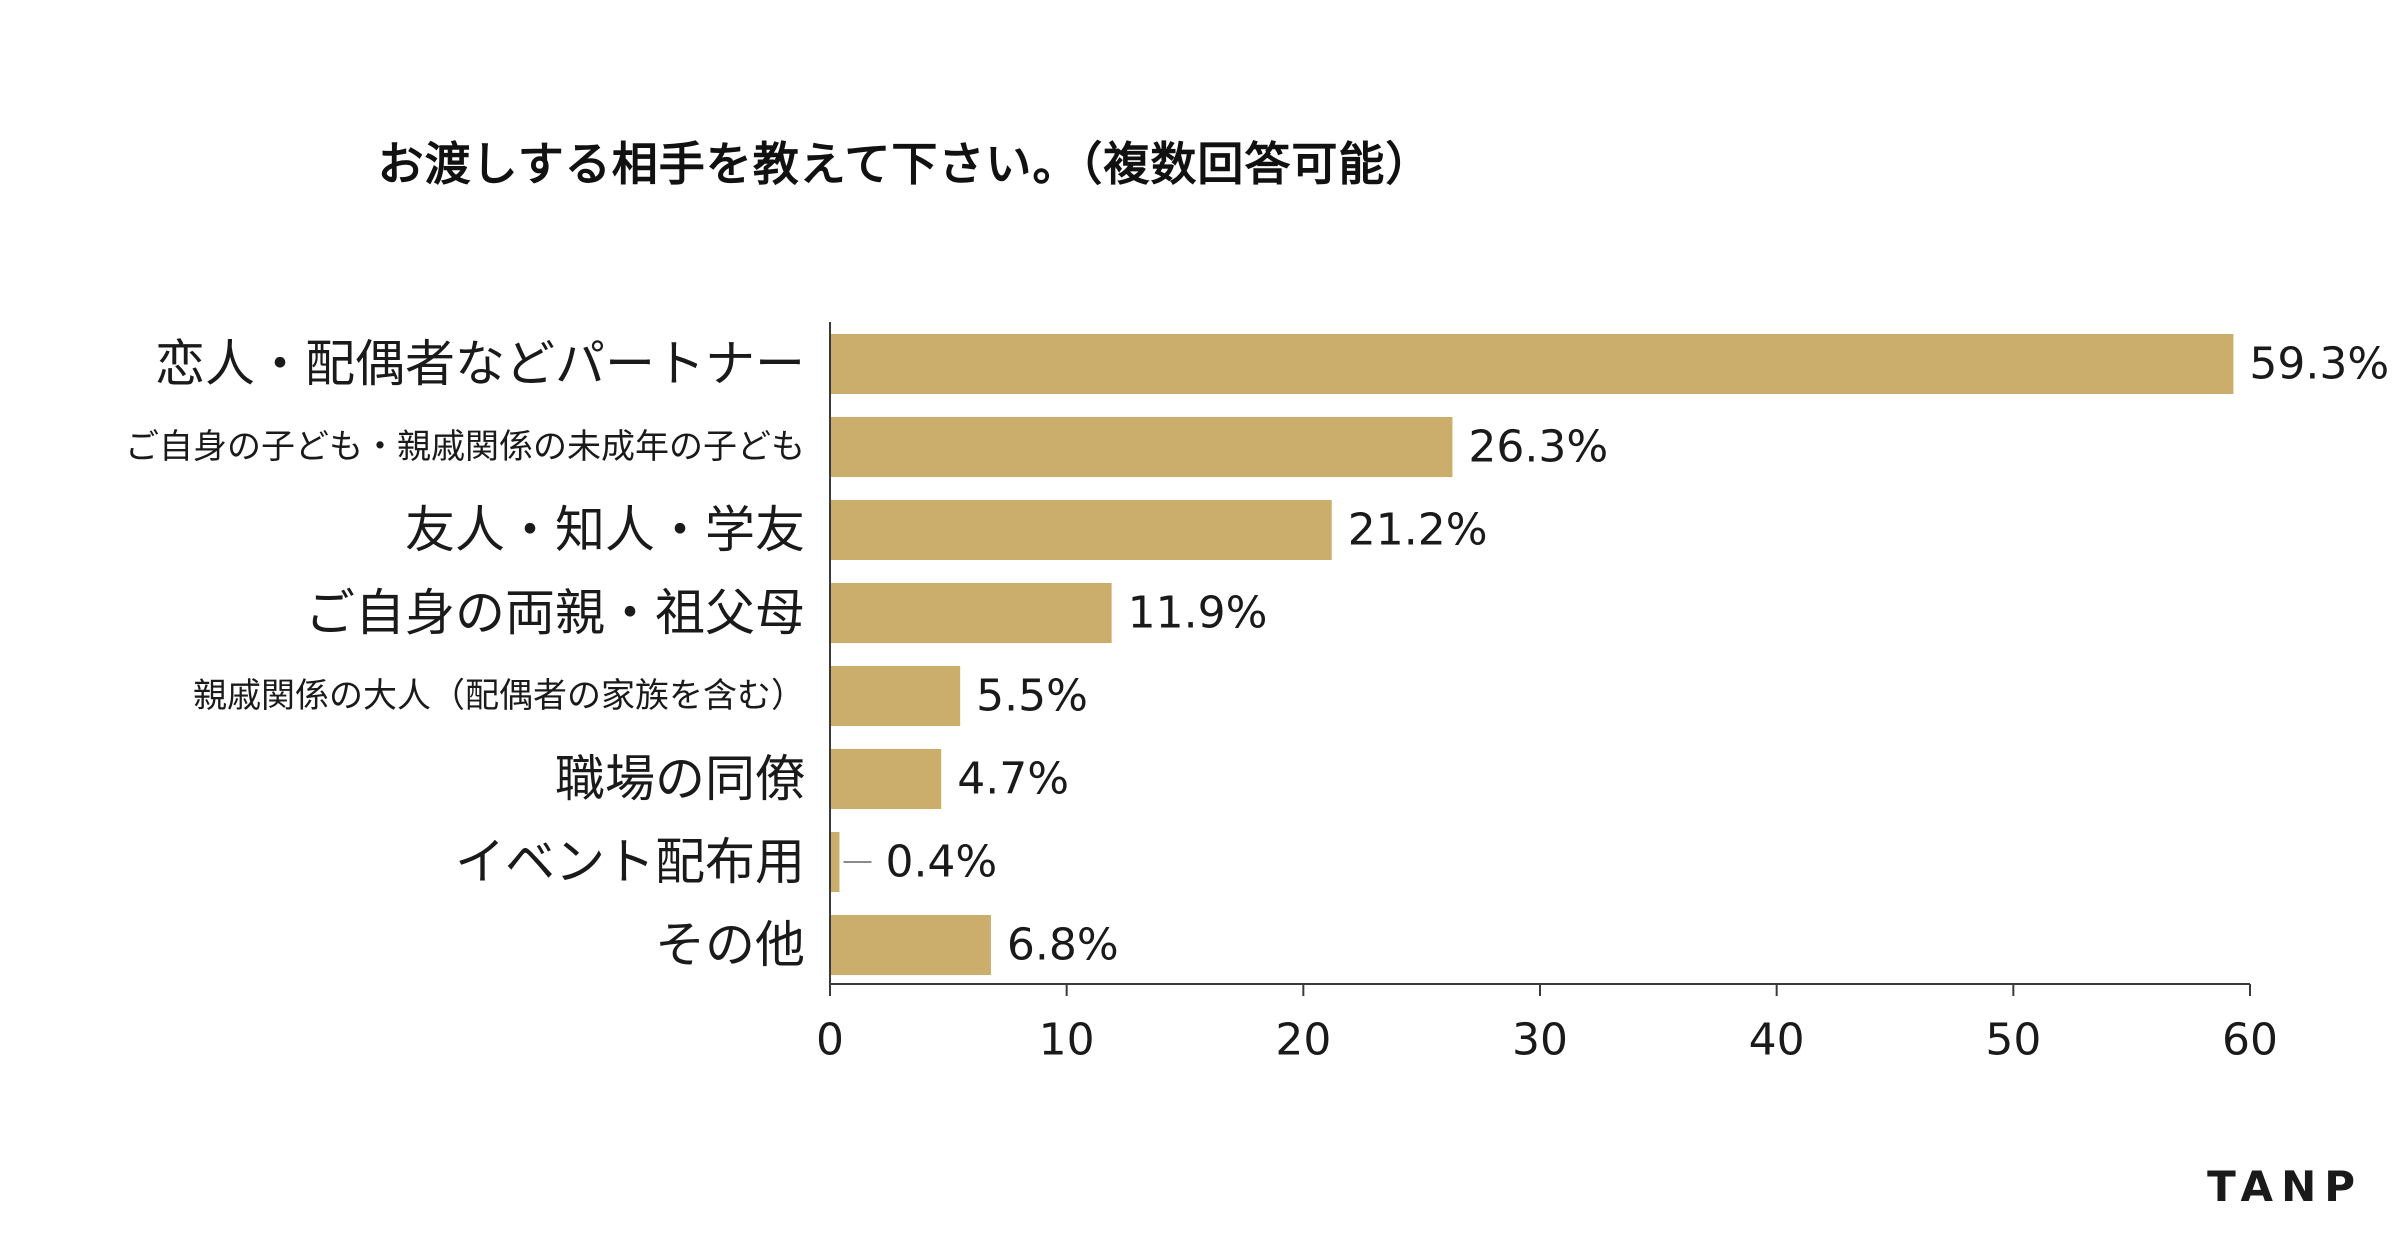 The image size is (2408, 1260). I want to click on value-label: 4.7%, so click(1013, 779).